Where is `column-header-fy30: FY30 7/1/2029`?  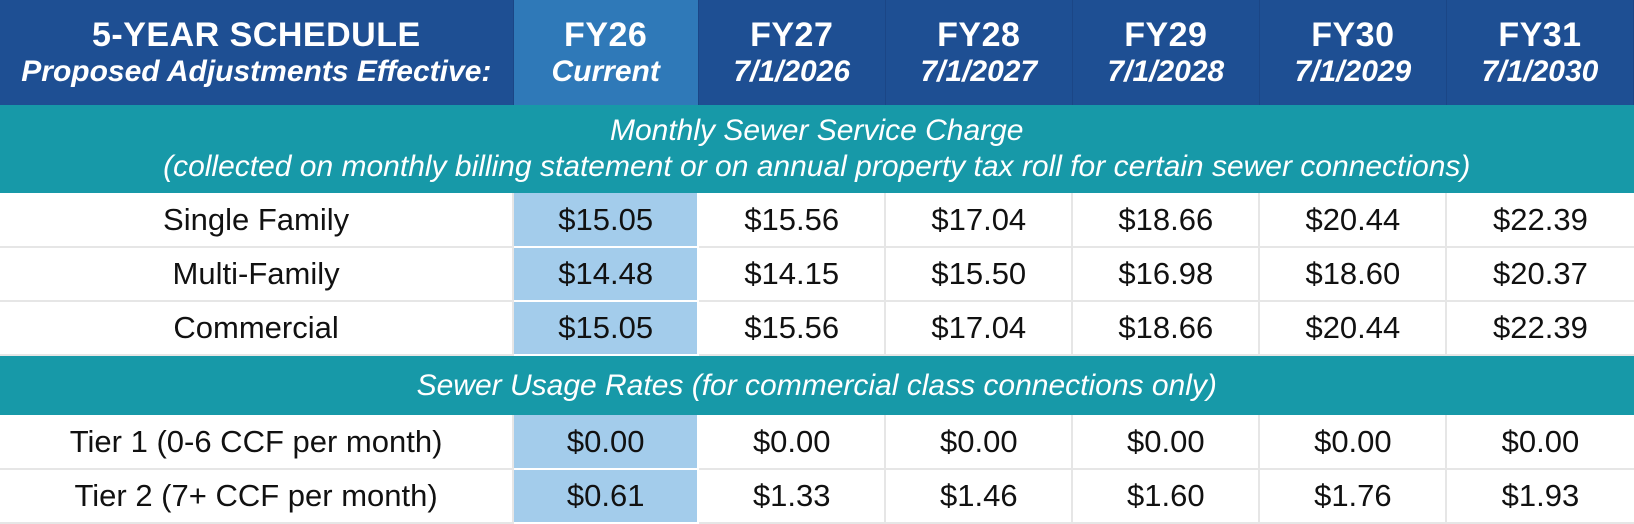 column-header-fy30: FY30 7/1/2029 is located at coordinates (1353, 52).